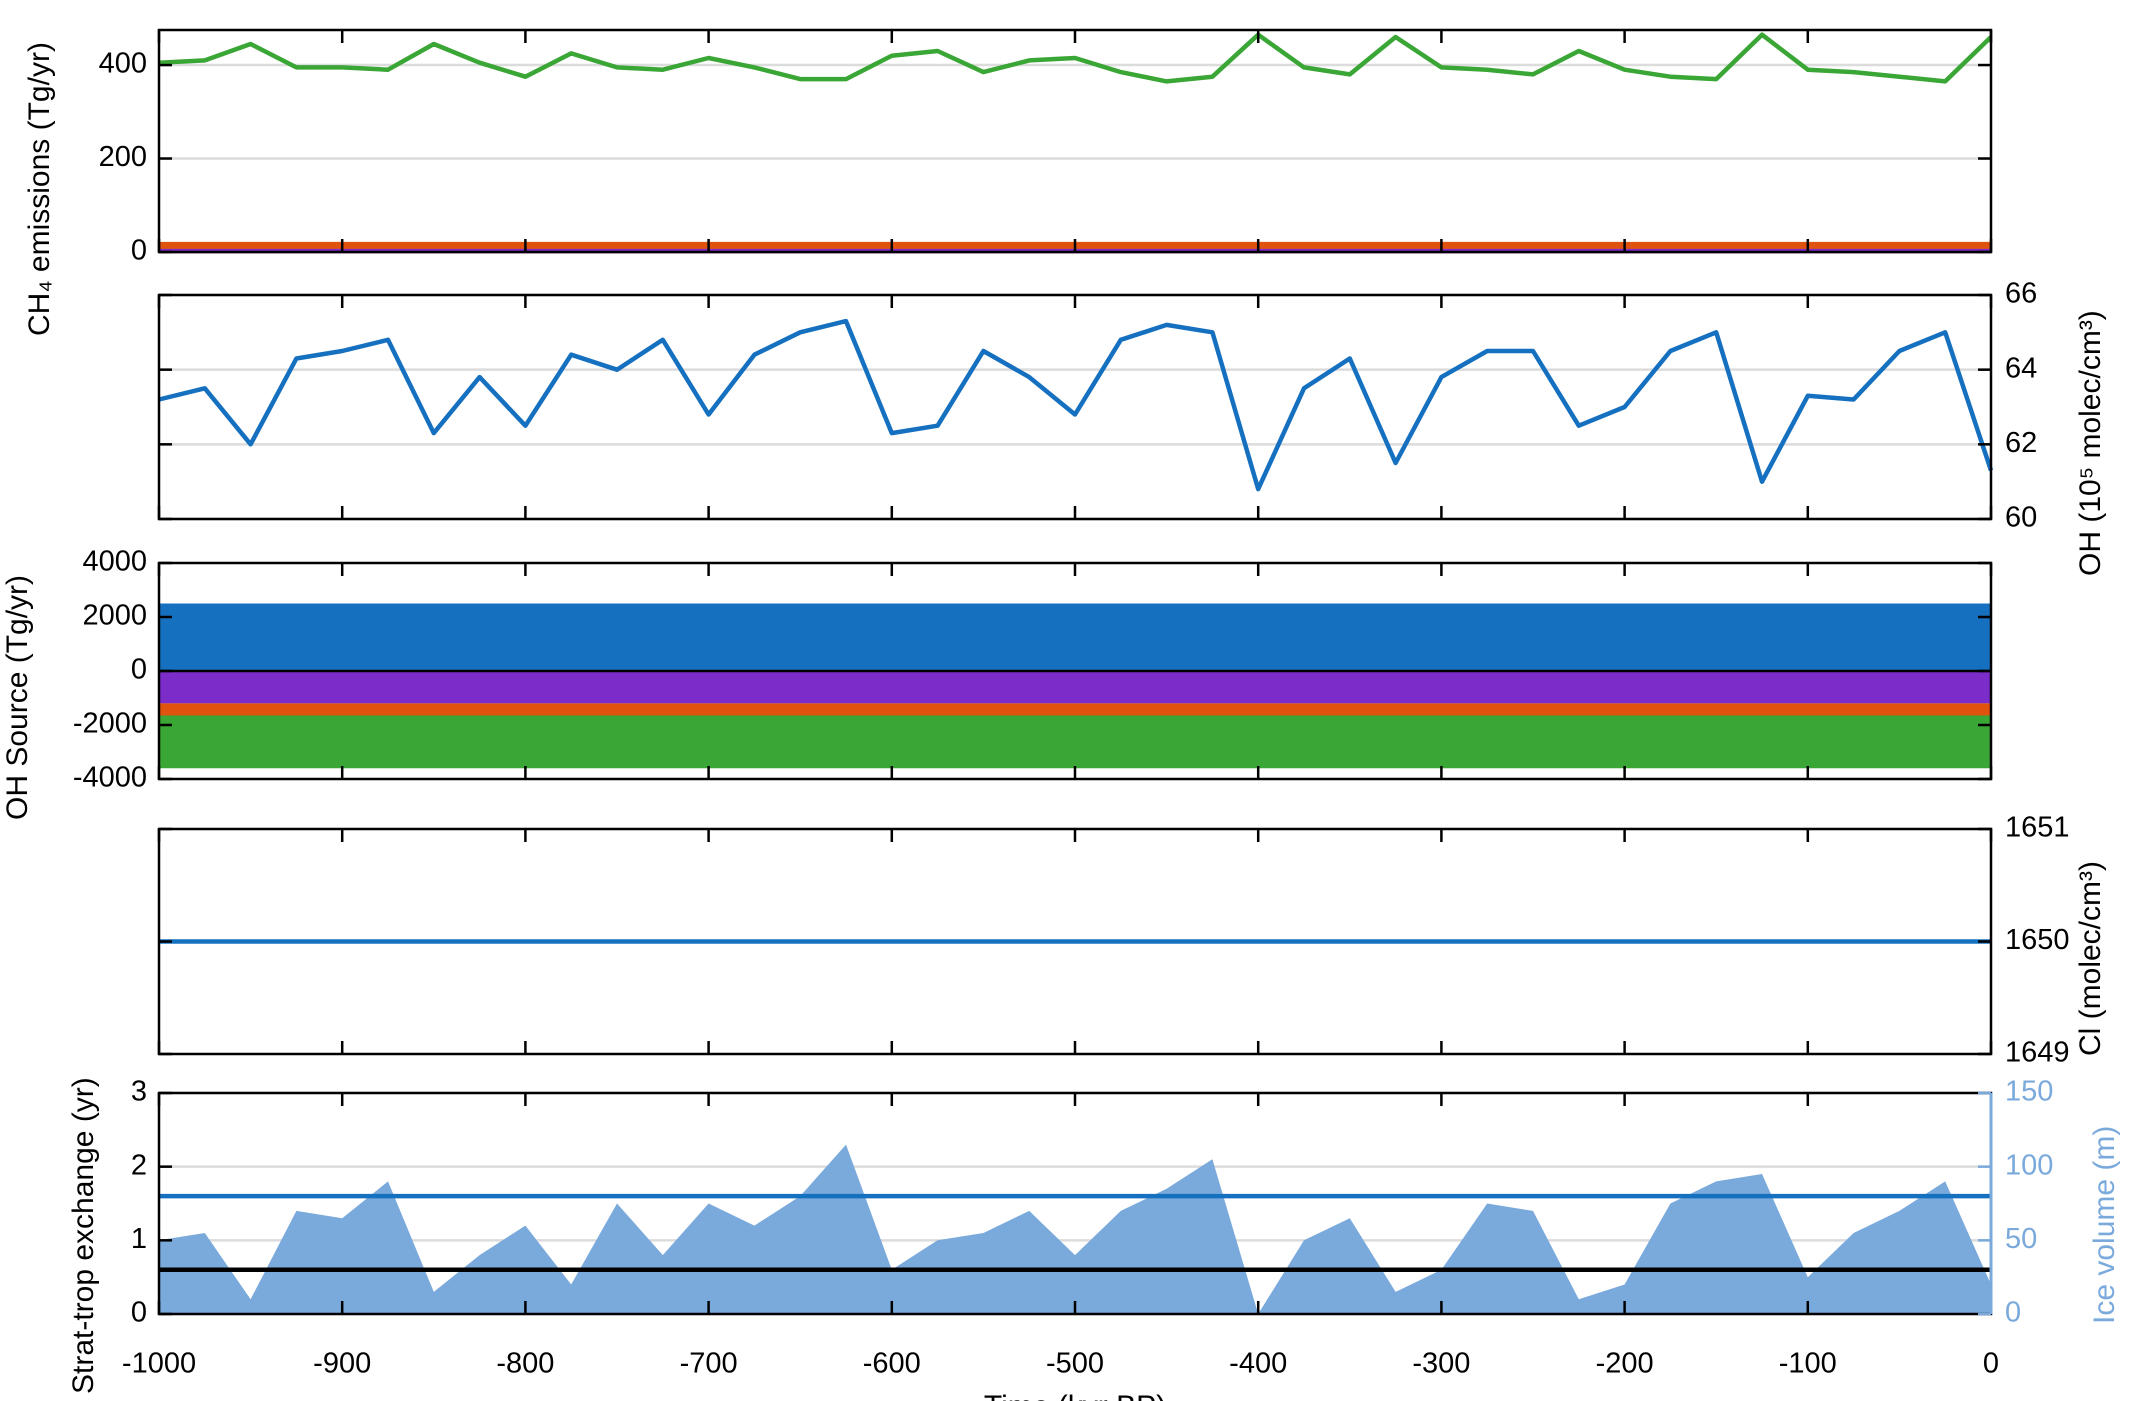 This screenshot has height=1401, width=2151. Describe the element at coordinates (2037, 940) in the screenshot. I see `y-tick-label: 1650` at that location.